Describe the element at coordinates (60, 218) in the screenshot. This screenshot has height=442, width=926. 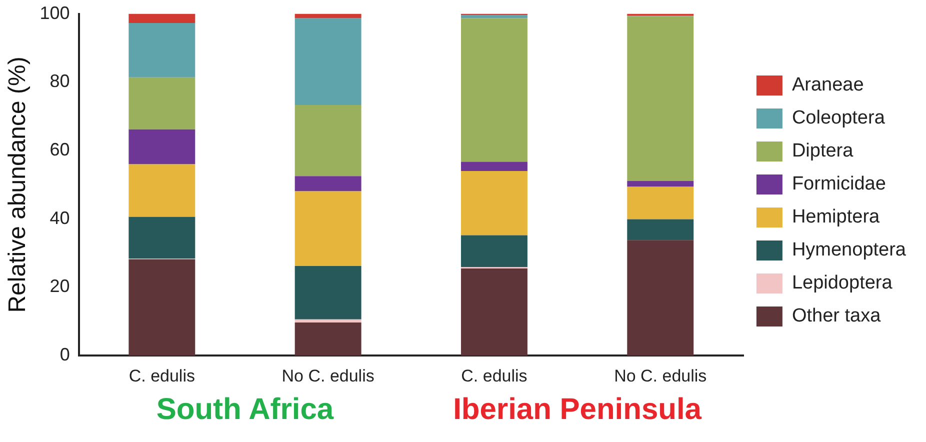
I see `y-tick-label: 40` at that location.